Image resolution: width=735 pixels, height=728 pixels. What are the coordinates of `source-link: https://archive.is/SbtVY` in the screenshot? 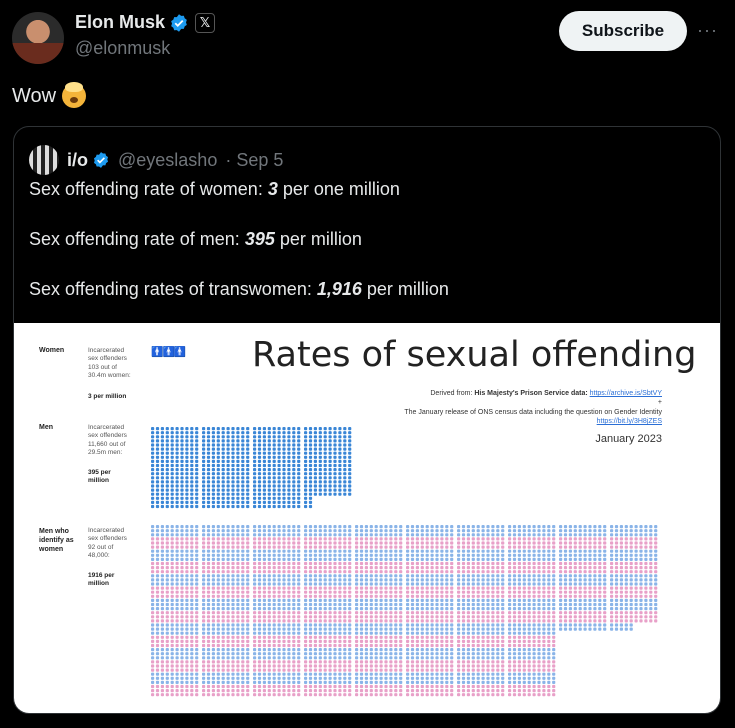 It's located at (625, 393).